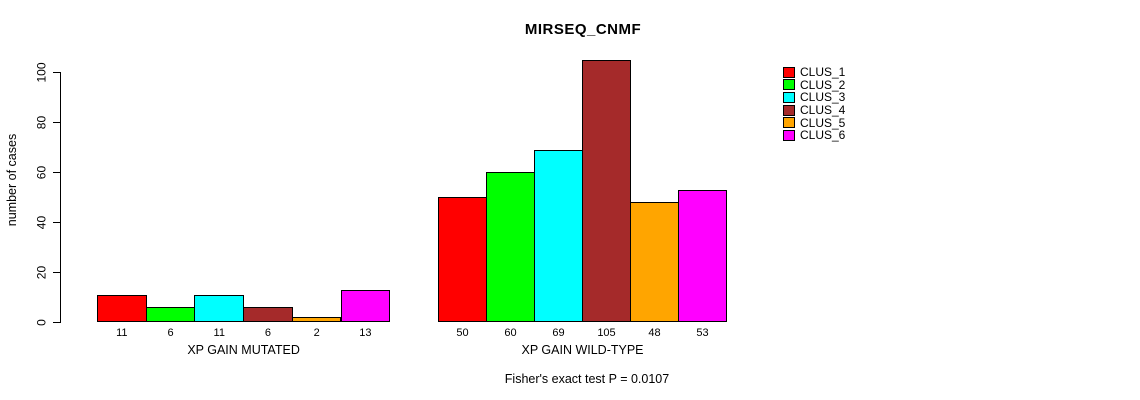  What do you see at coordinates (41, 272) in the screenshot?
I see `y-tick-label: 20` at bounding box center [41, 272].